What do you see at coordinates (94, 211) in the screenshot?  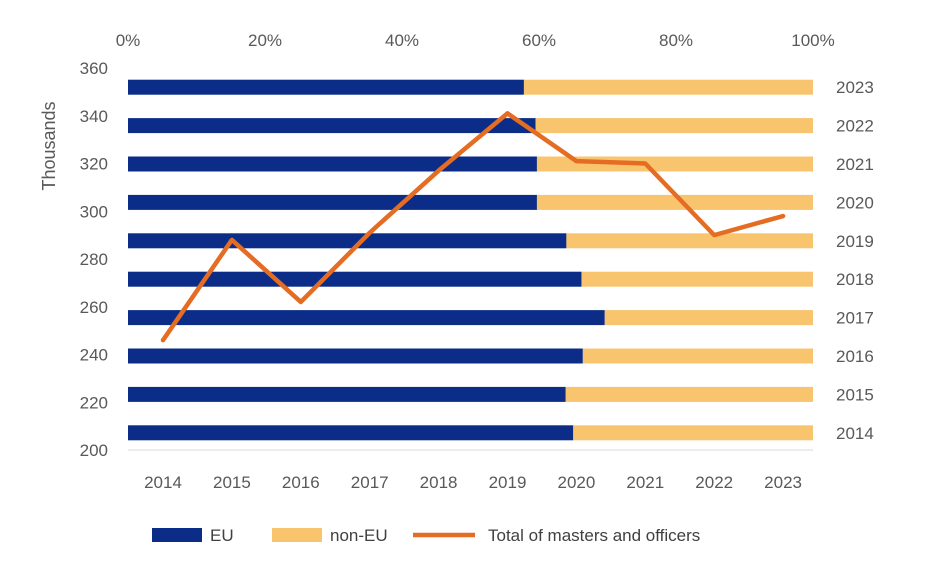 I see `left-tick-label: 300` at bounding box center [94, 211].